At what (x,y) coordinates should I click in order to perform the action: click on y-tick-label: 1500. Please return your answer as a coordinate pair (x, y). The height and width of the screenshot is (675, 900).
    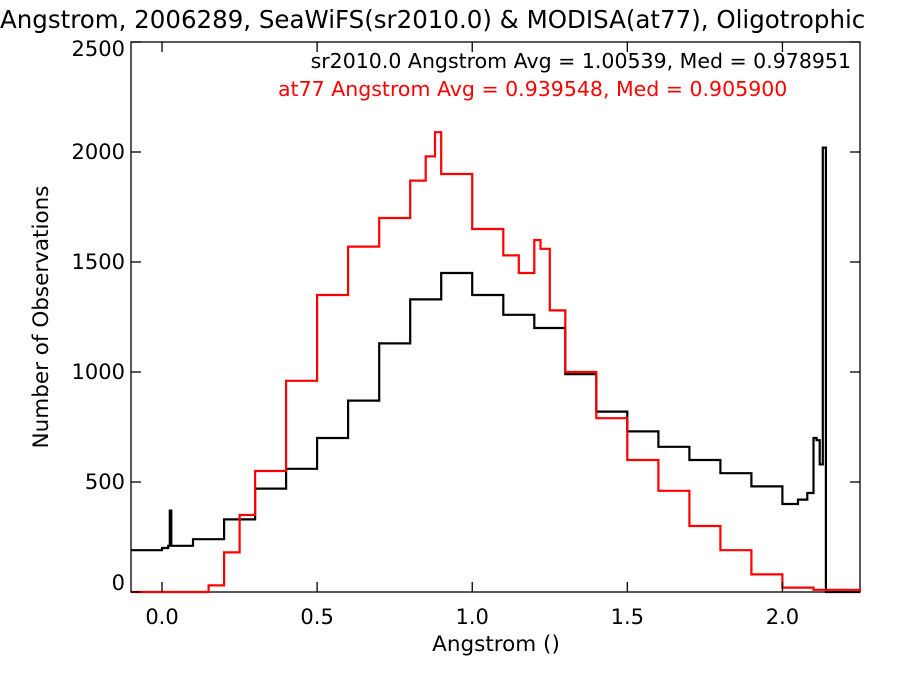
    Looking at the image, I should click on (98, 262).